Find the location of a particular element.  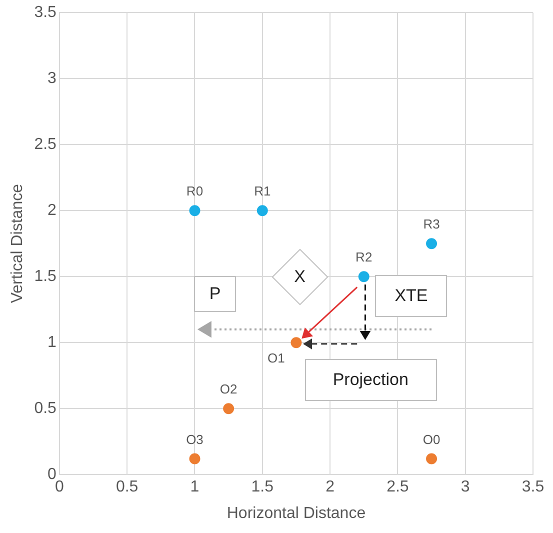

x-tick-label: 3 is located at coordinates (465, 487).